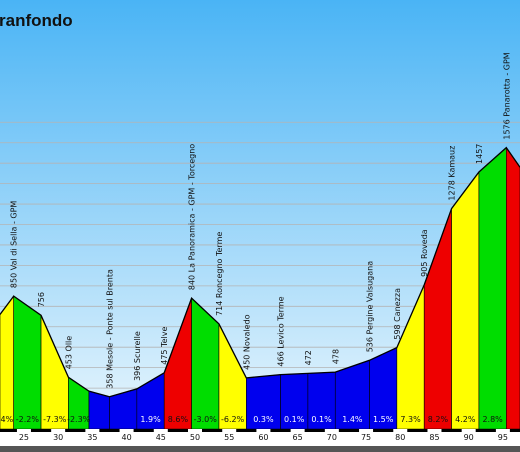 The height and width of the screenshot is (452, 520). I want to click on grade-label: 1.9%, so click(150, 419).